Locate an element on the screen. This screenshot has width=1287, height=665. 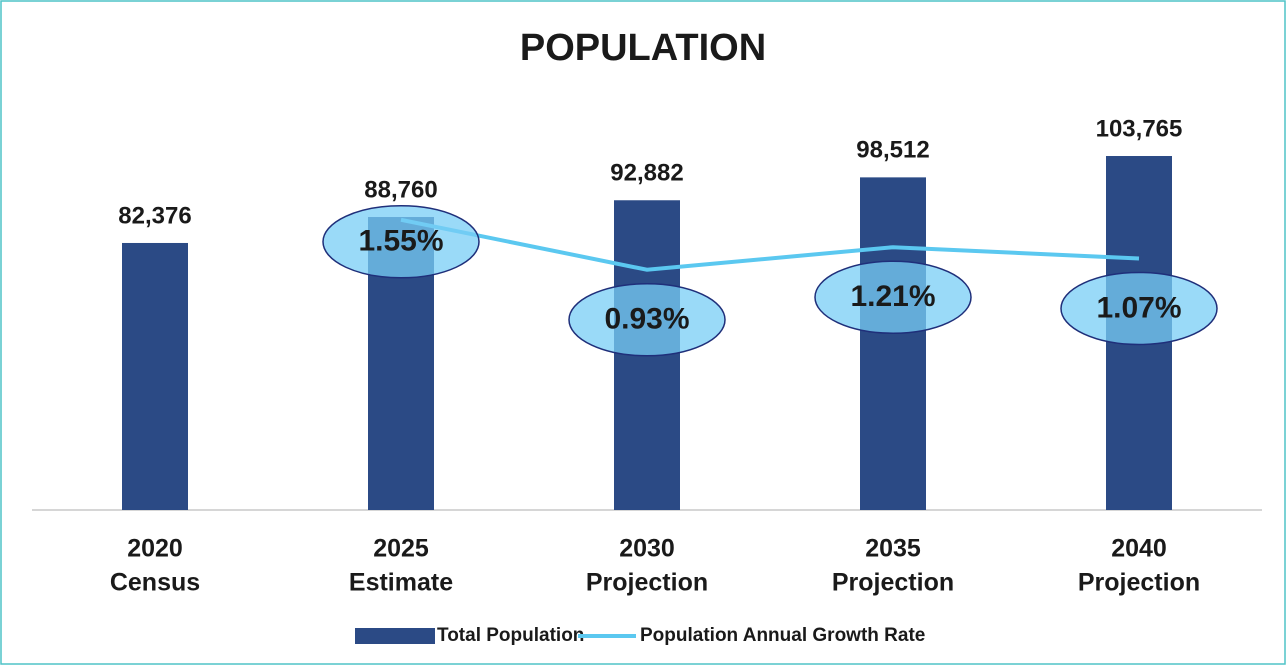
line-value-label: 1.07% is located at coordinates (1138, 307).